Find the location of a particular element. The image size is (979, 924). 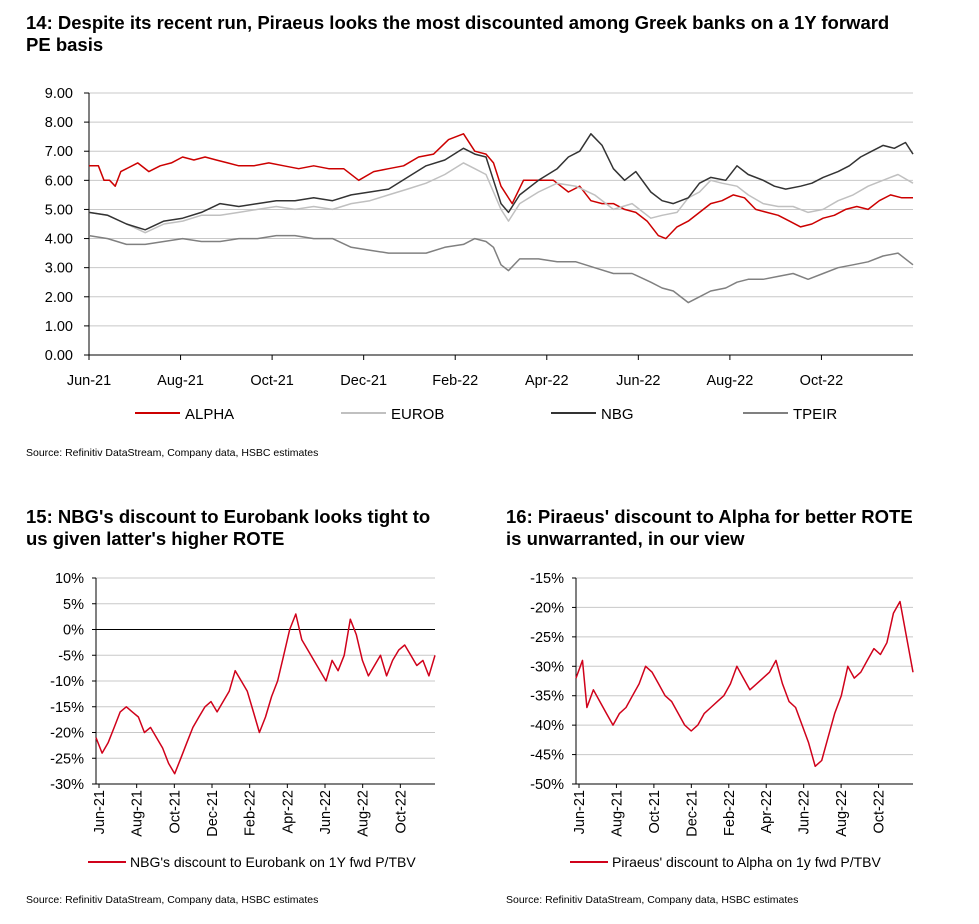

chart16-x-tick-label: Aug-22 is located at coordinates (842, 813).